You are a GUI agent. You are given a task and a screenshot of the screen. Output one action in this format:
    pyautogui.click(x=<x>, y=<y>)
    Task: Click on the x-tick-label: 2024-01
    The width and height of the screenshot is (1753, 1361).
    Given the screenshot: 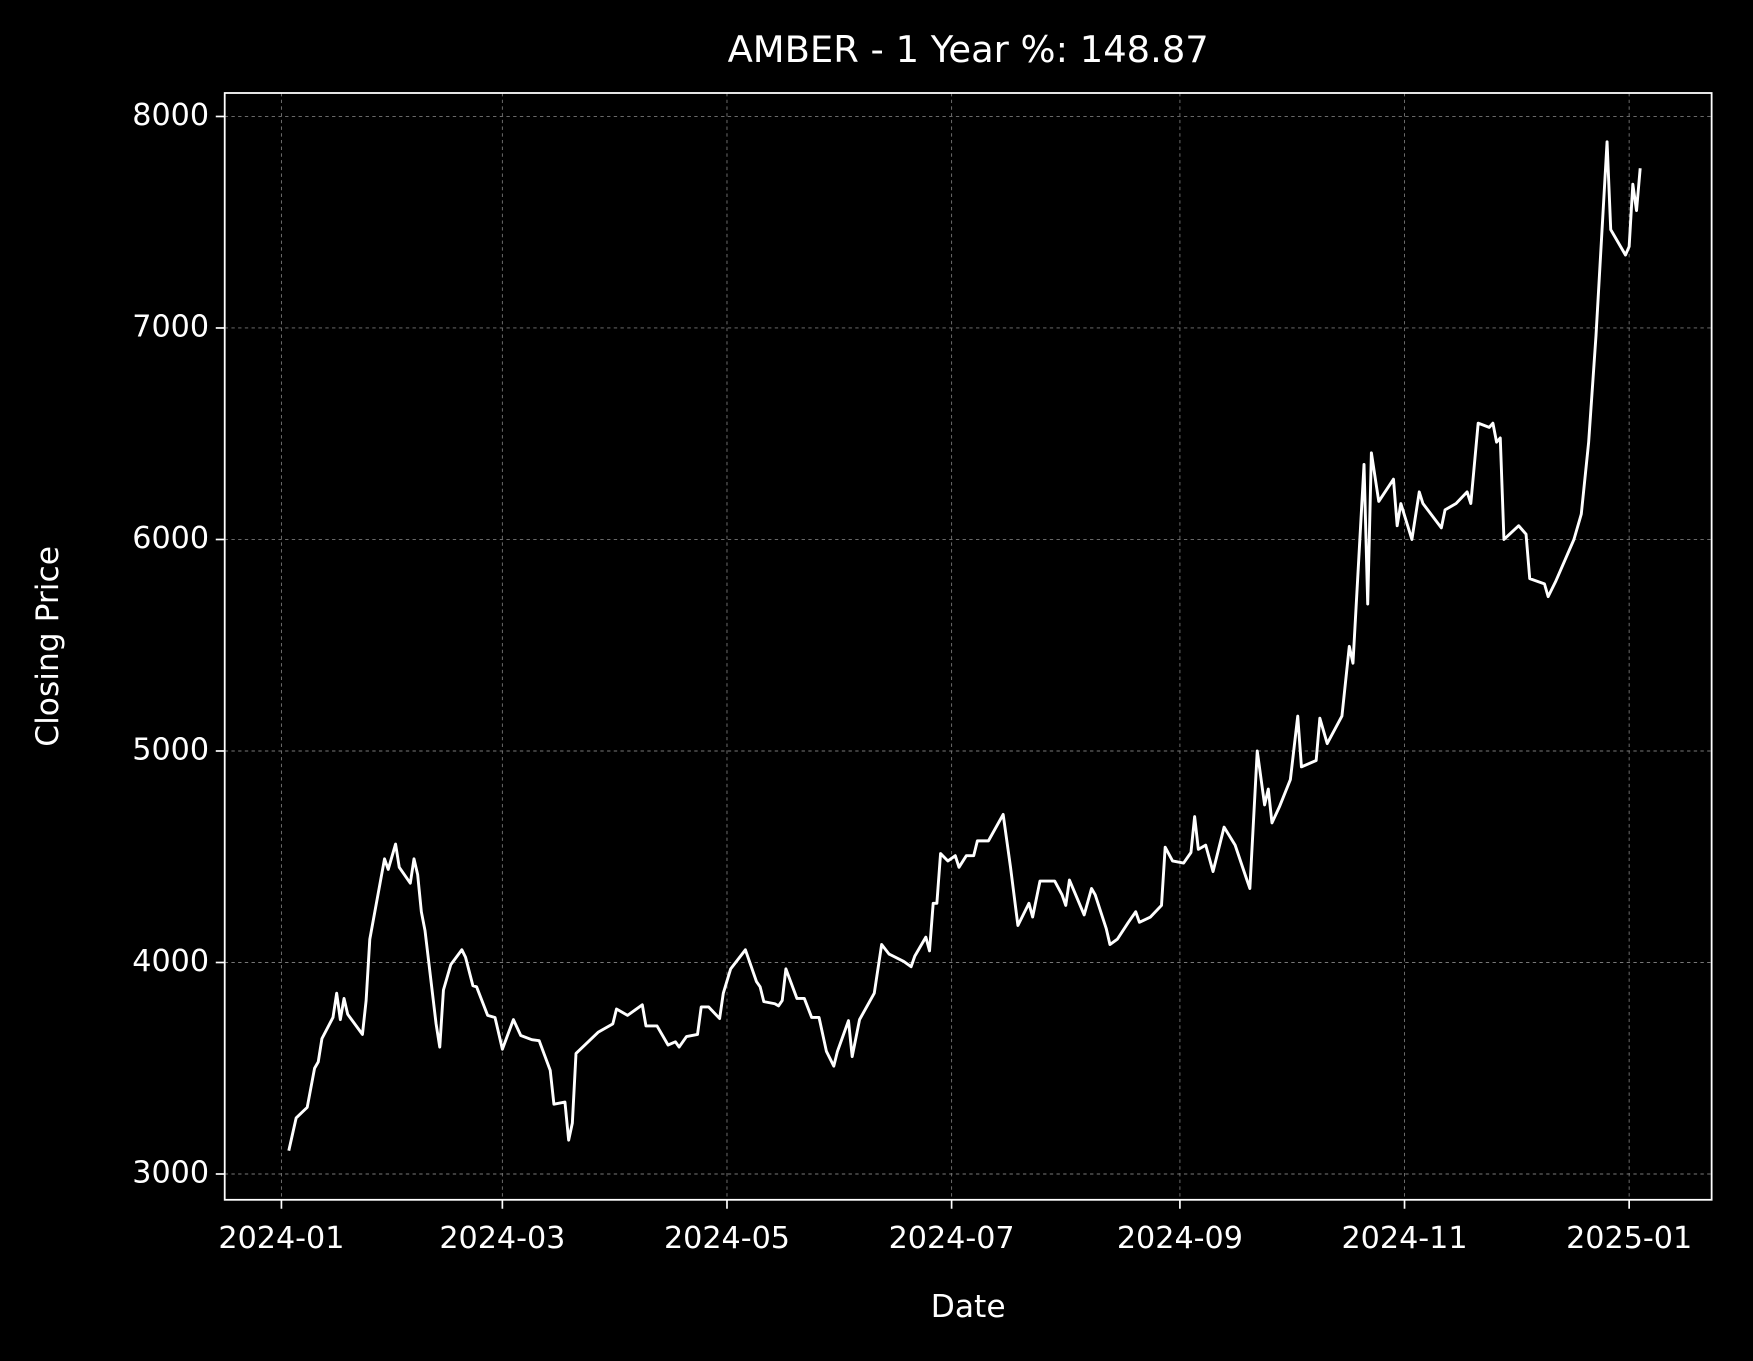 What is the action you would take?
    pyautogui.click(x=281, y=1238)
    